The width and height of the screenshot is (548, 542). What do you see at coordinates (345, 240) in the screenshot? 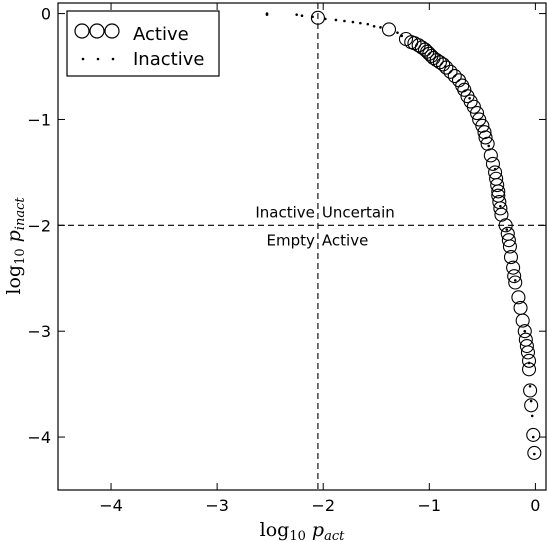
I see `region-label-active: Active` at bounding box center [345, 240].